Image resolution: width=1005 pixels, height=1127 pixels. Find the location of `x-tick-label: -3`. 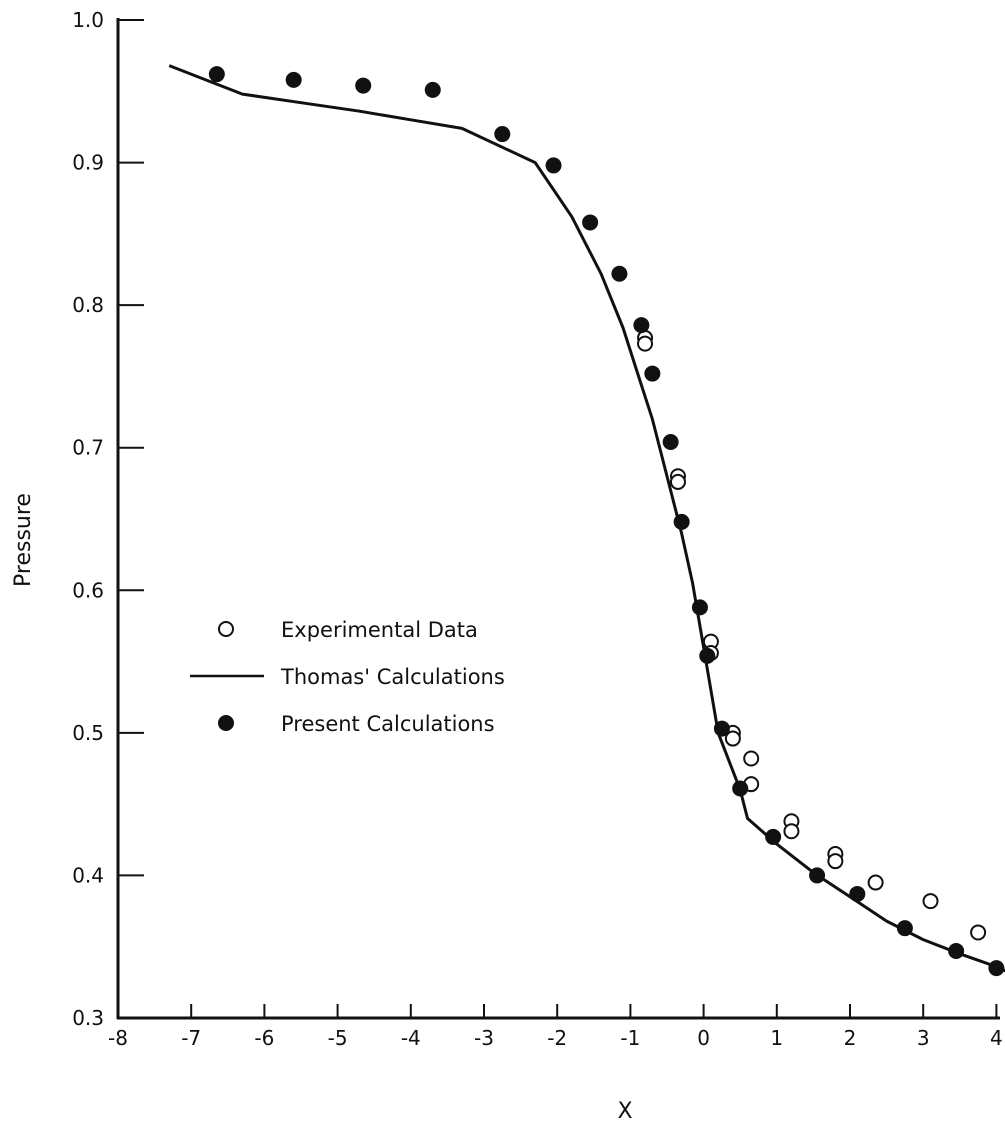

x-tick-label: -3 is located at coordinates (484, 1038).